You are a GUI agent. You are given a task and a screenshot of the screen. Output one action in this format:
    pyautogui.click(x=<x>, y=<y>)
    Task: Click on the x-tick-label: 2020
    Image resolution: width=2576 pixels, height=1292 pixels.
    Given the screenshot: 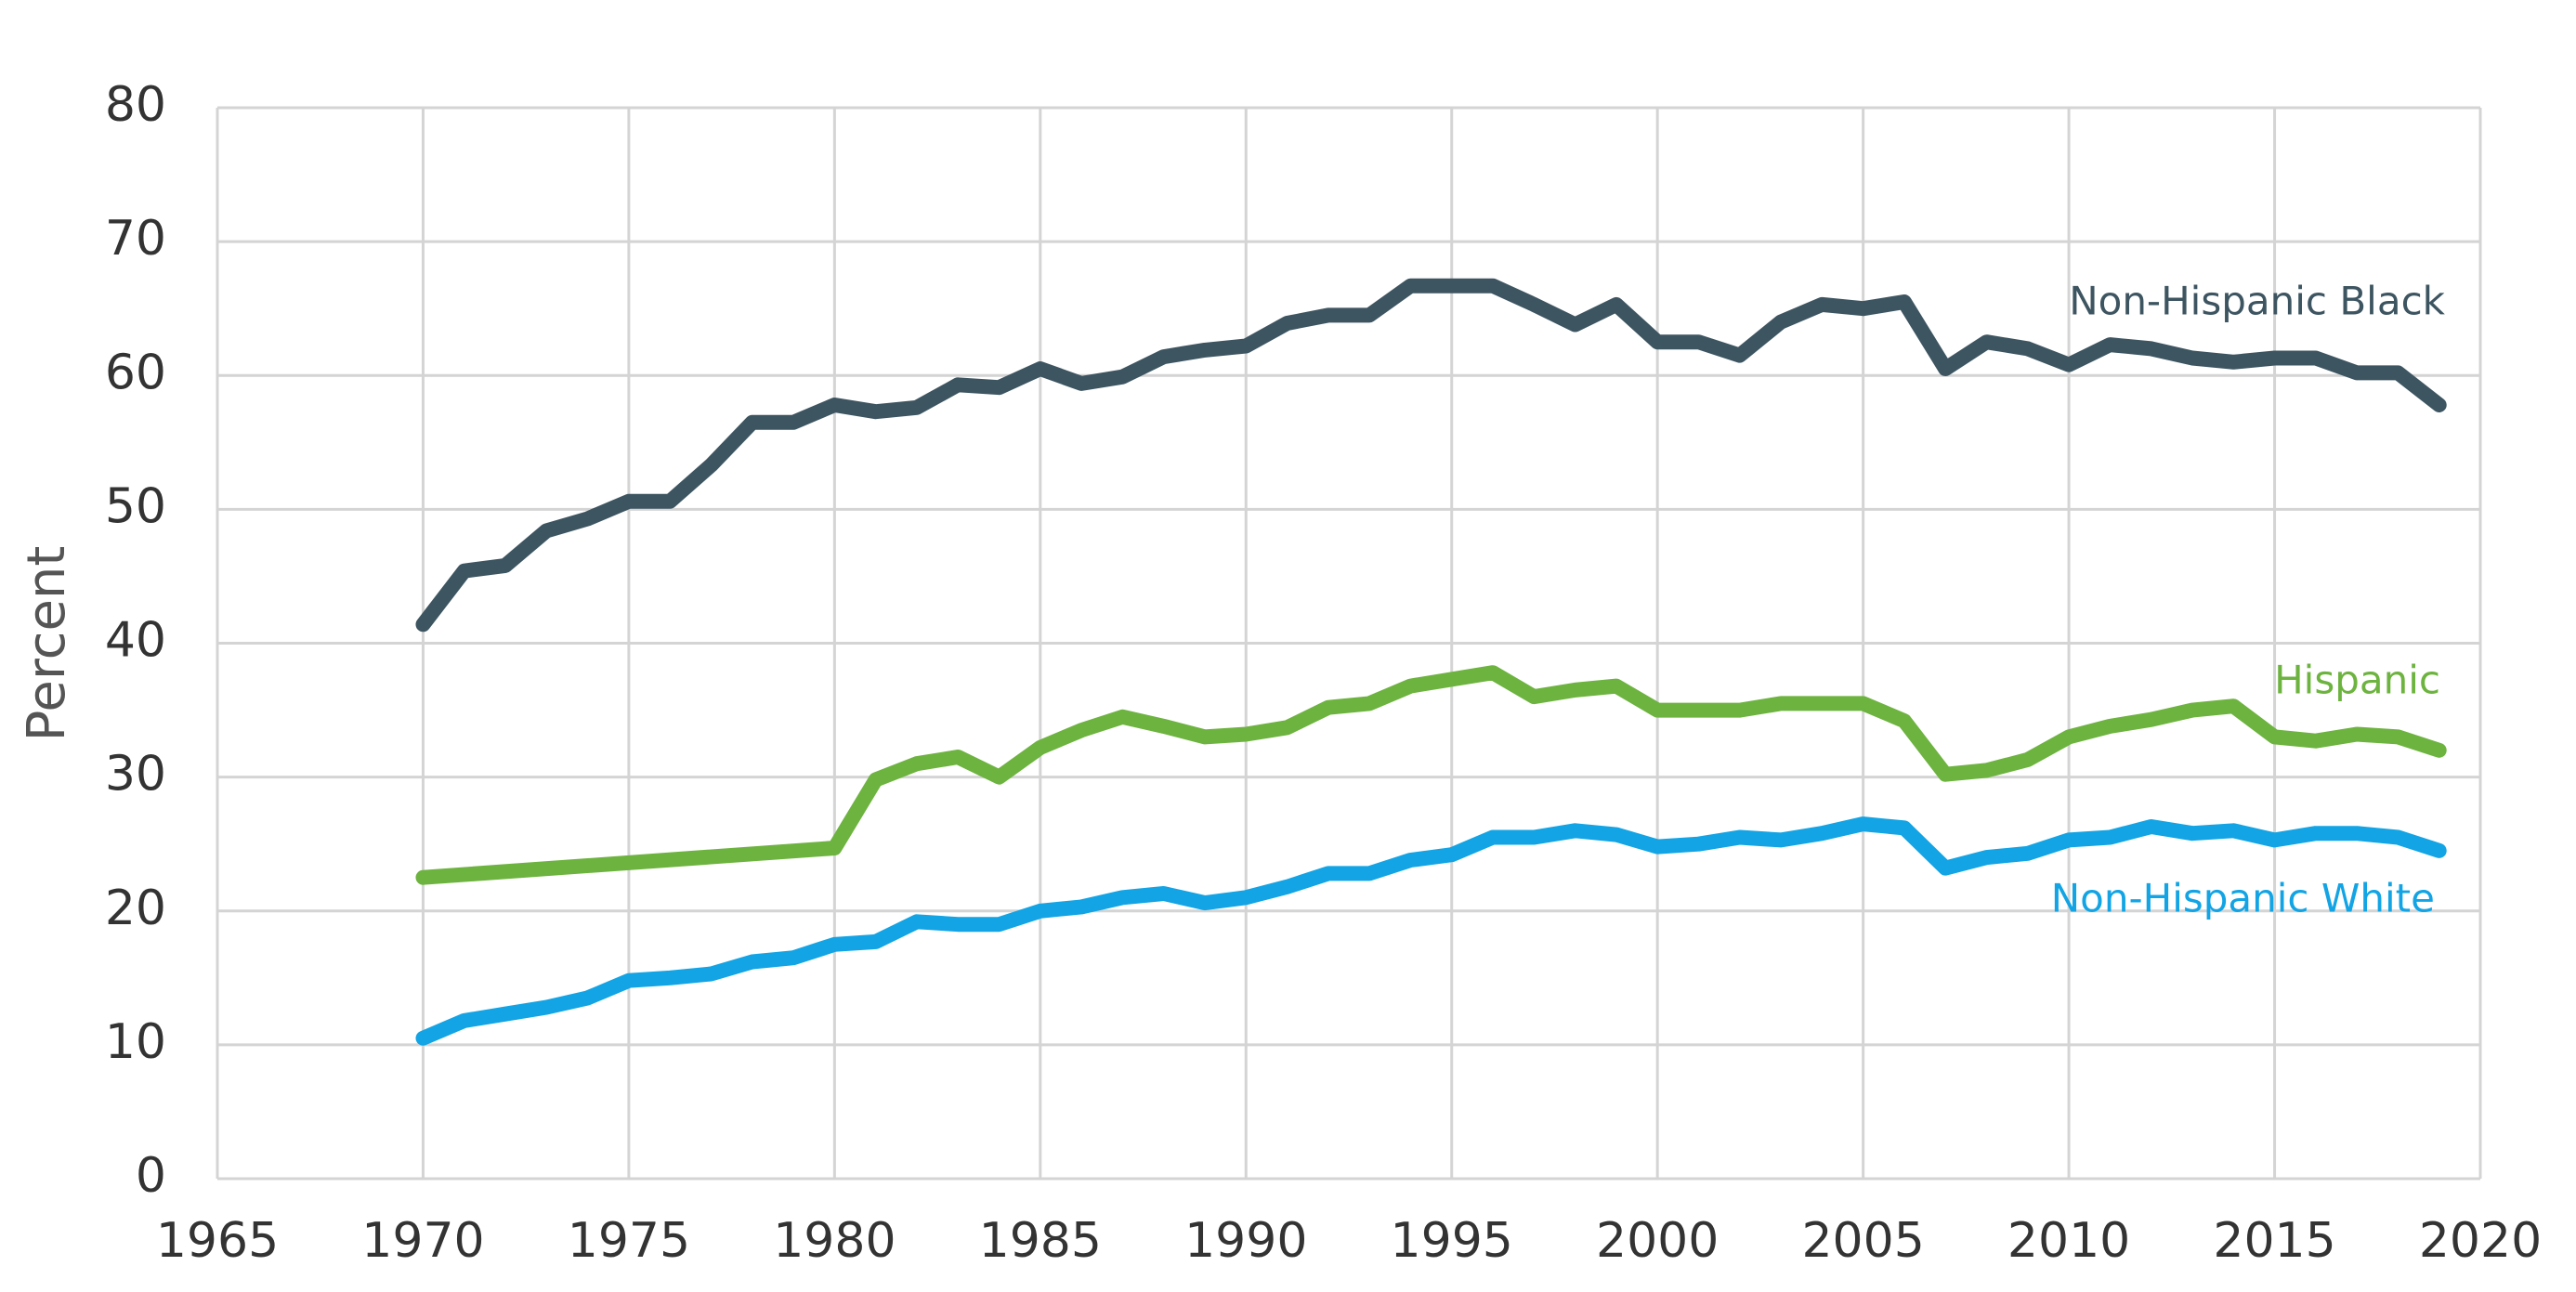 What is the action you would take?
    pyautogui.click(x=2480, y=1241)
    